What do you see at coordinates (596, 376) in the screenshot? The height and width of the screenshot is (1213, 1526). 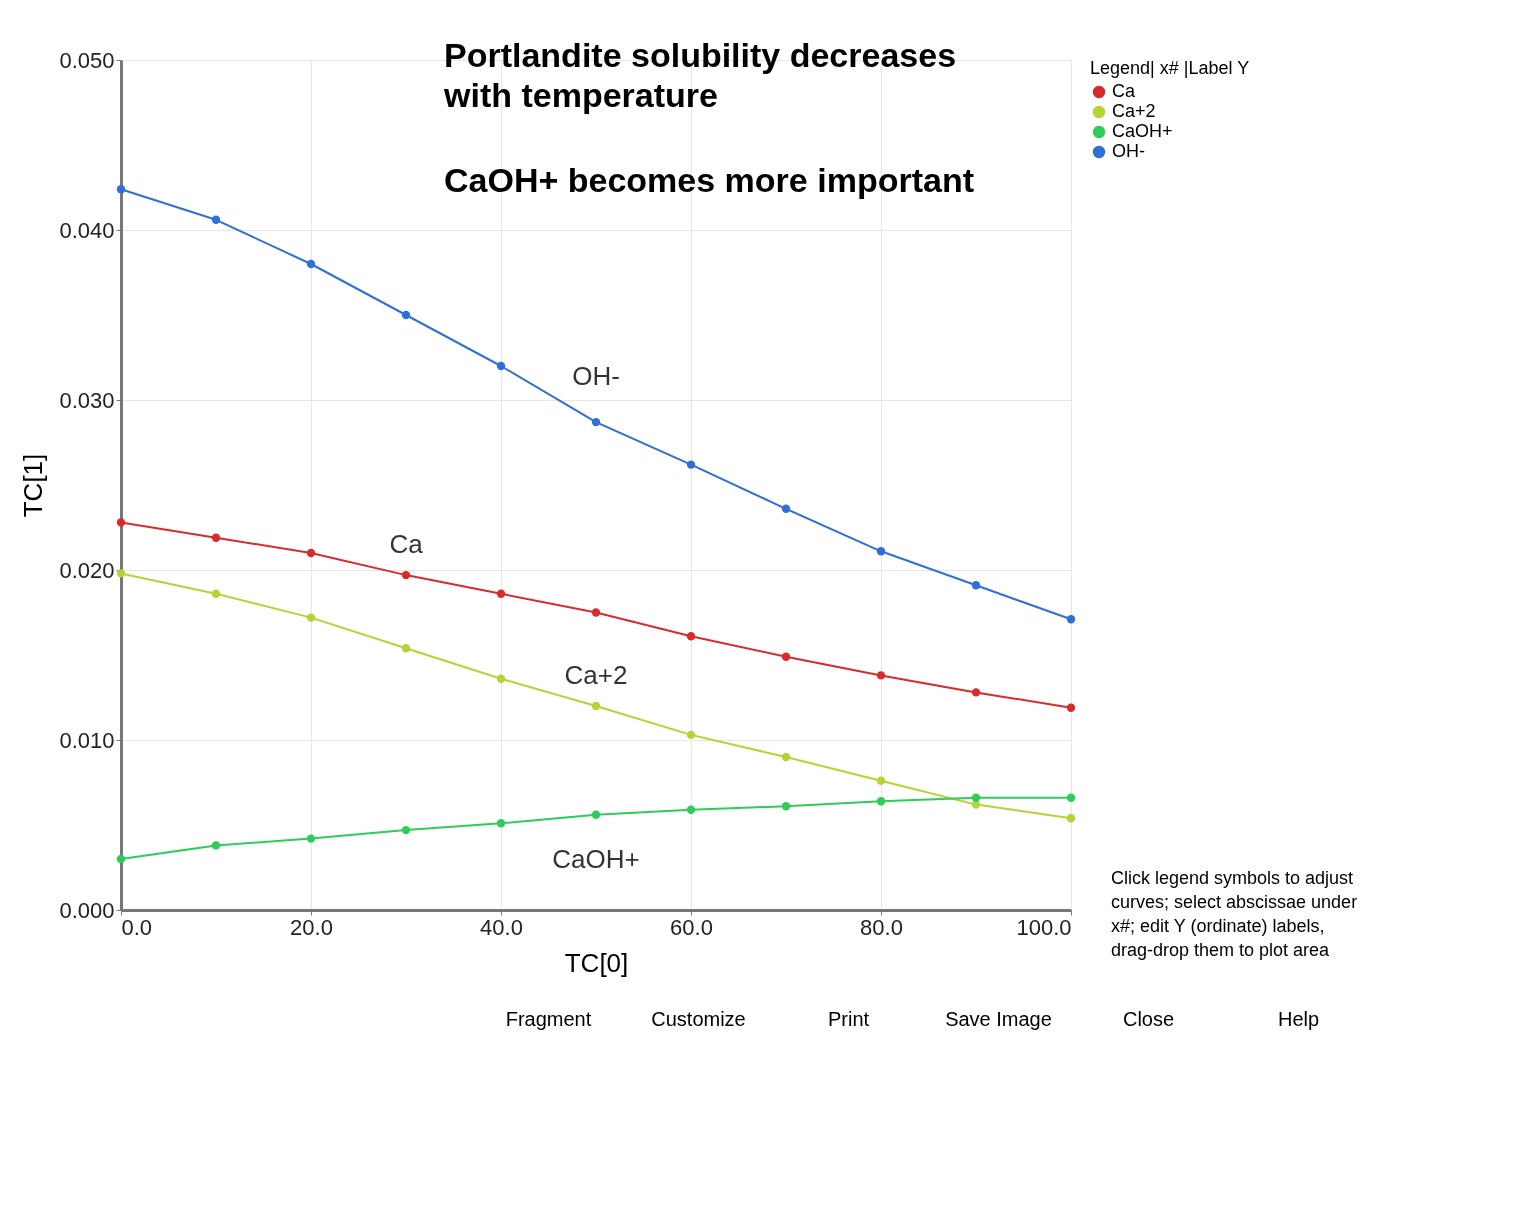 I see `text: OH-` at bounding box center [596, 376].